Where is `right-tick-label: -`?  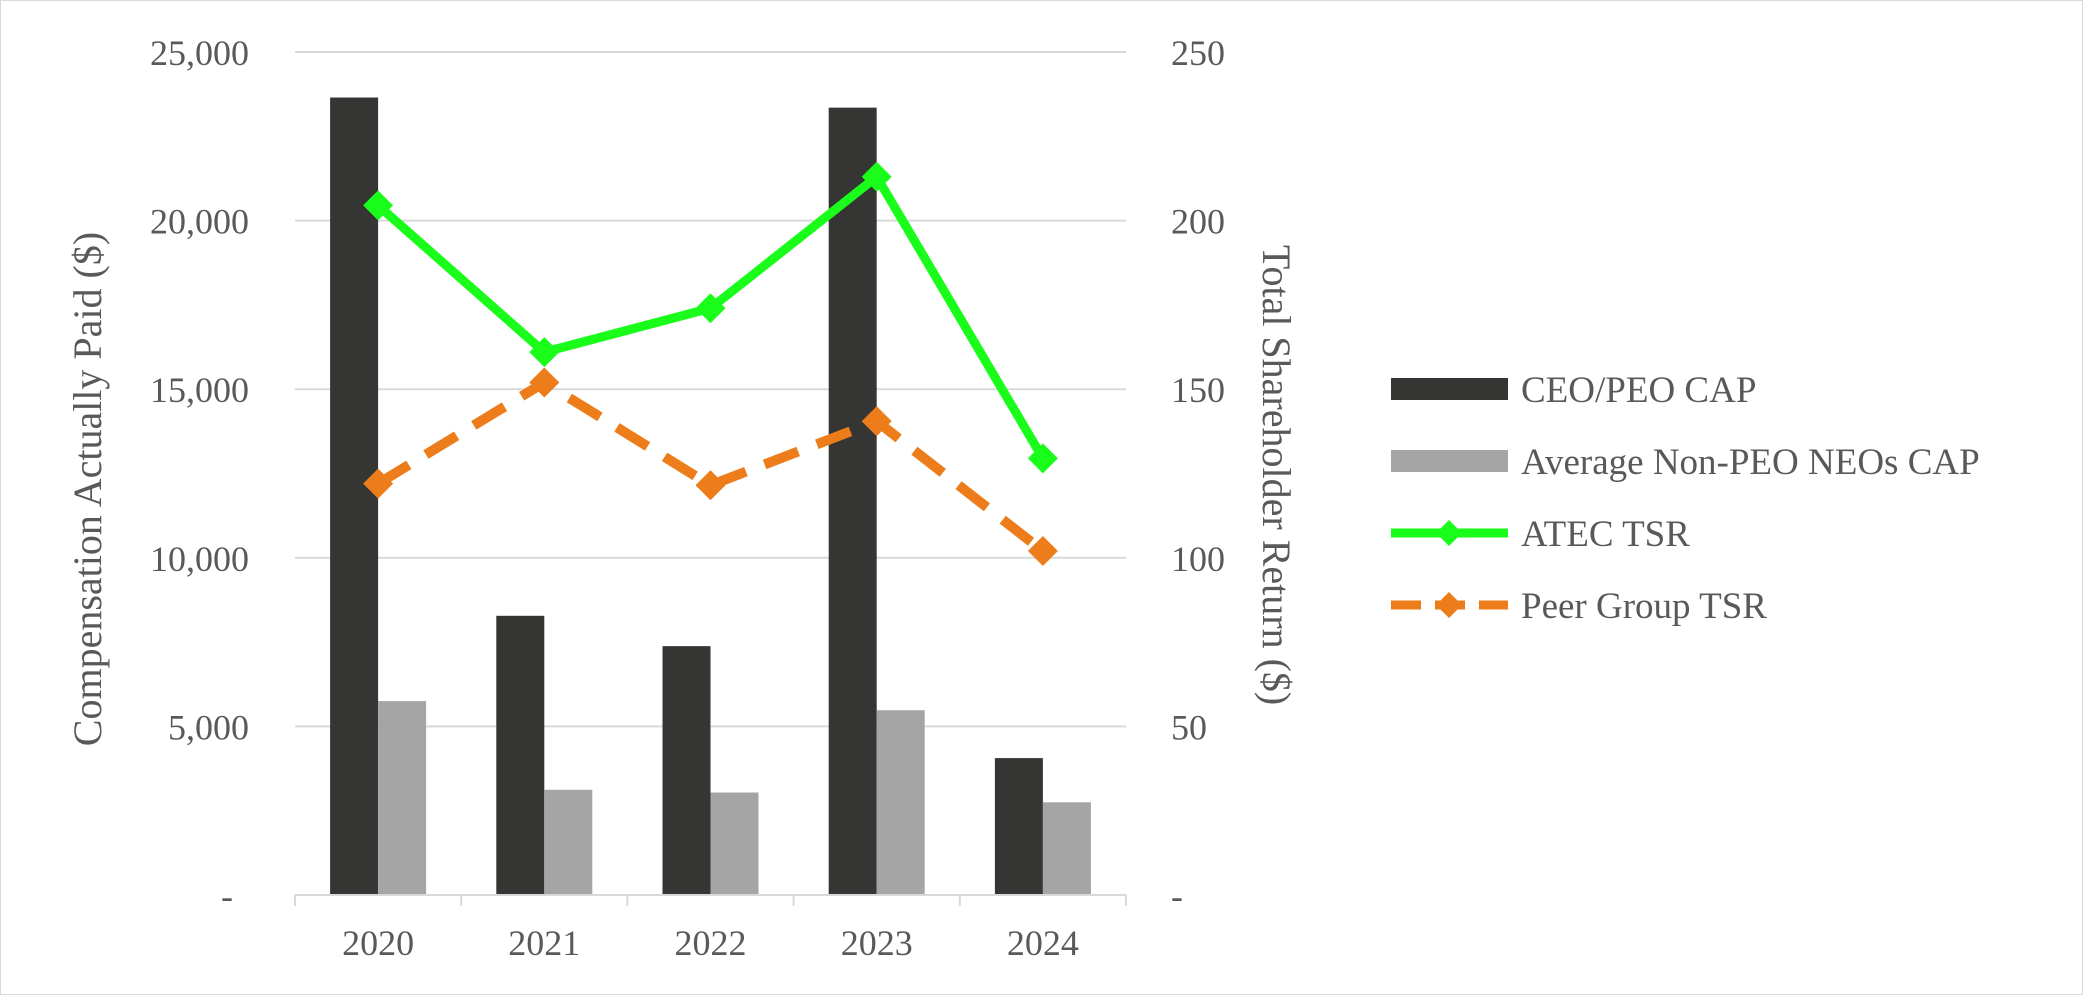
right-tick-label: - is located at coordinates (1177, 896).